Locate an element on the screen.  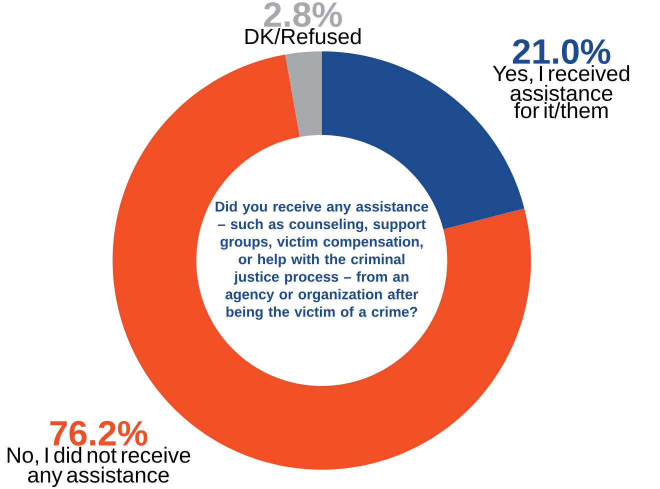
data-label: 21.0% is located at coordinates (561, 51).